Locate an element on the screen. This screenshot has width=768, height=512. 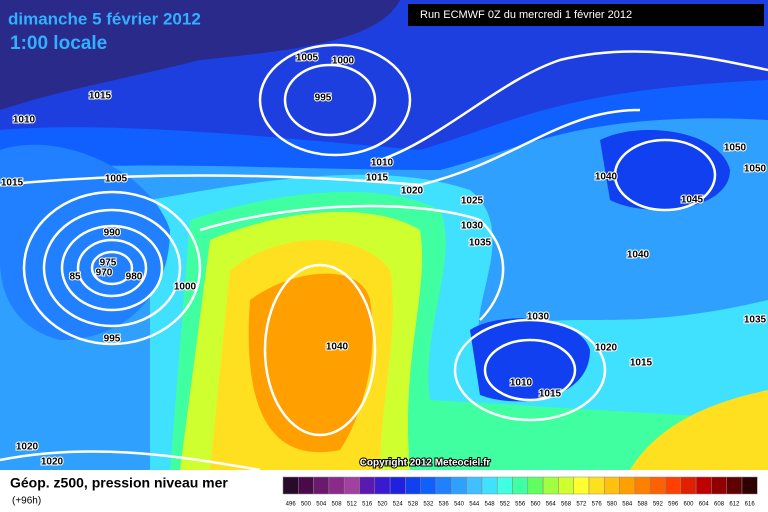
isobar-label: 980 is located at coordinates (134, 277).